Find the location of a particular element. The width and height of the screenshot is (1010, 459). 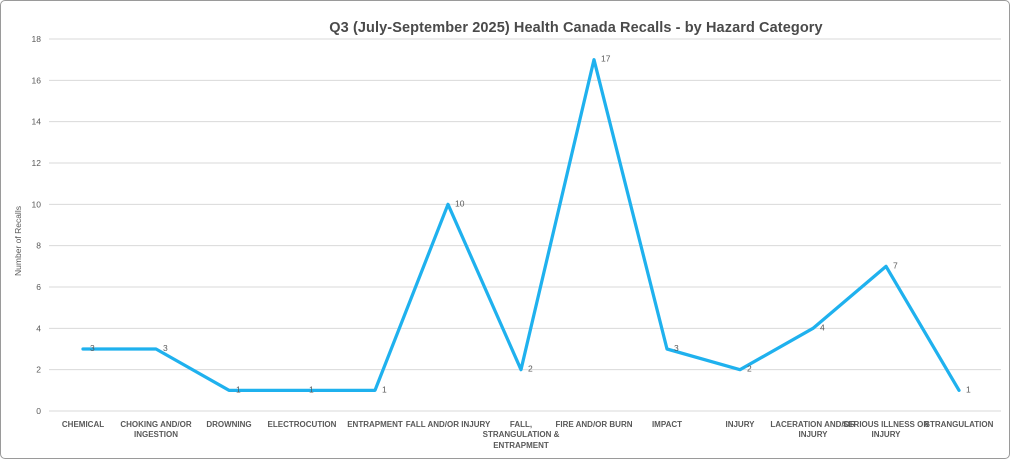

y-tick-label: 4 is located at coordinates (38, 328).